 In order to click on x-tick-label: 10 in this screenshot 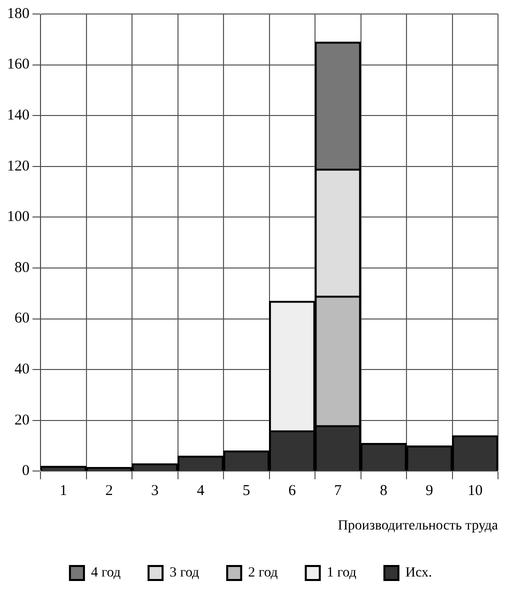, I will do `click(475, 491)`.